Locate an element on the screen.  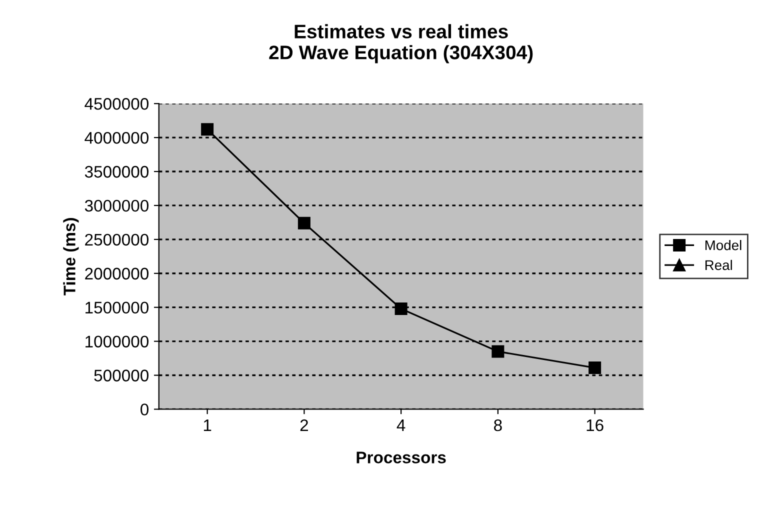
x-tick-label: 8 is located at coordinates (498, 425).